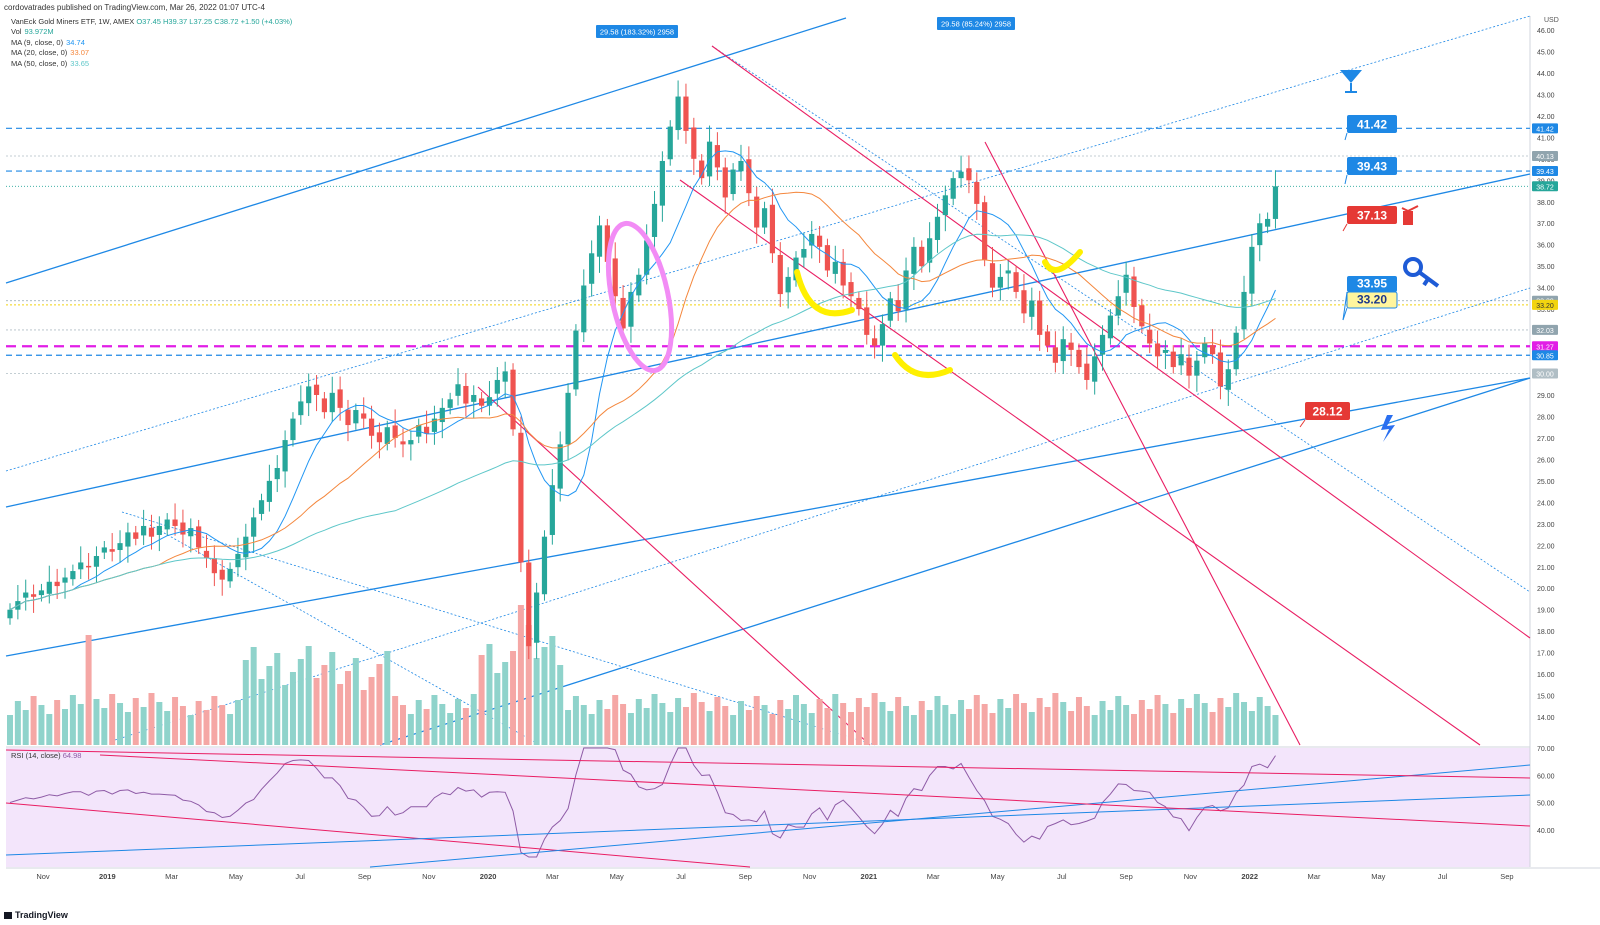 The width and height of the screenshot is (1600, 925). What do you see at coordinates (1546, 52) in the screenshot?
I see `price-tick-label: 45.00` at bounding box center [1546, 52].